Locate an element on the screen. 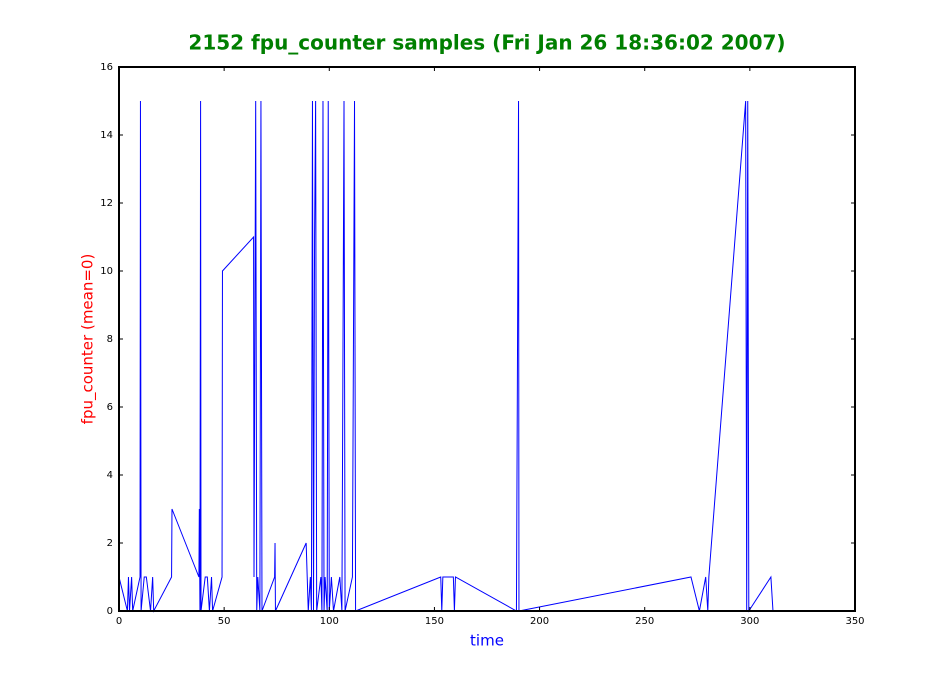  x-tick-label: 350 is located at coordinates (854, 621).